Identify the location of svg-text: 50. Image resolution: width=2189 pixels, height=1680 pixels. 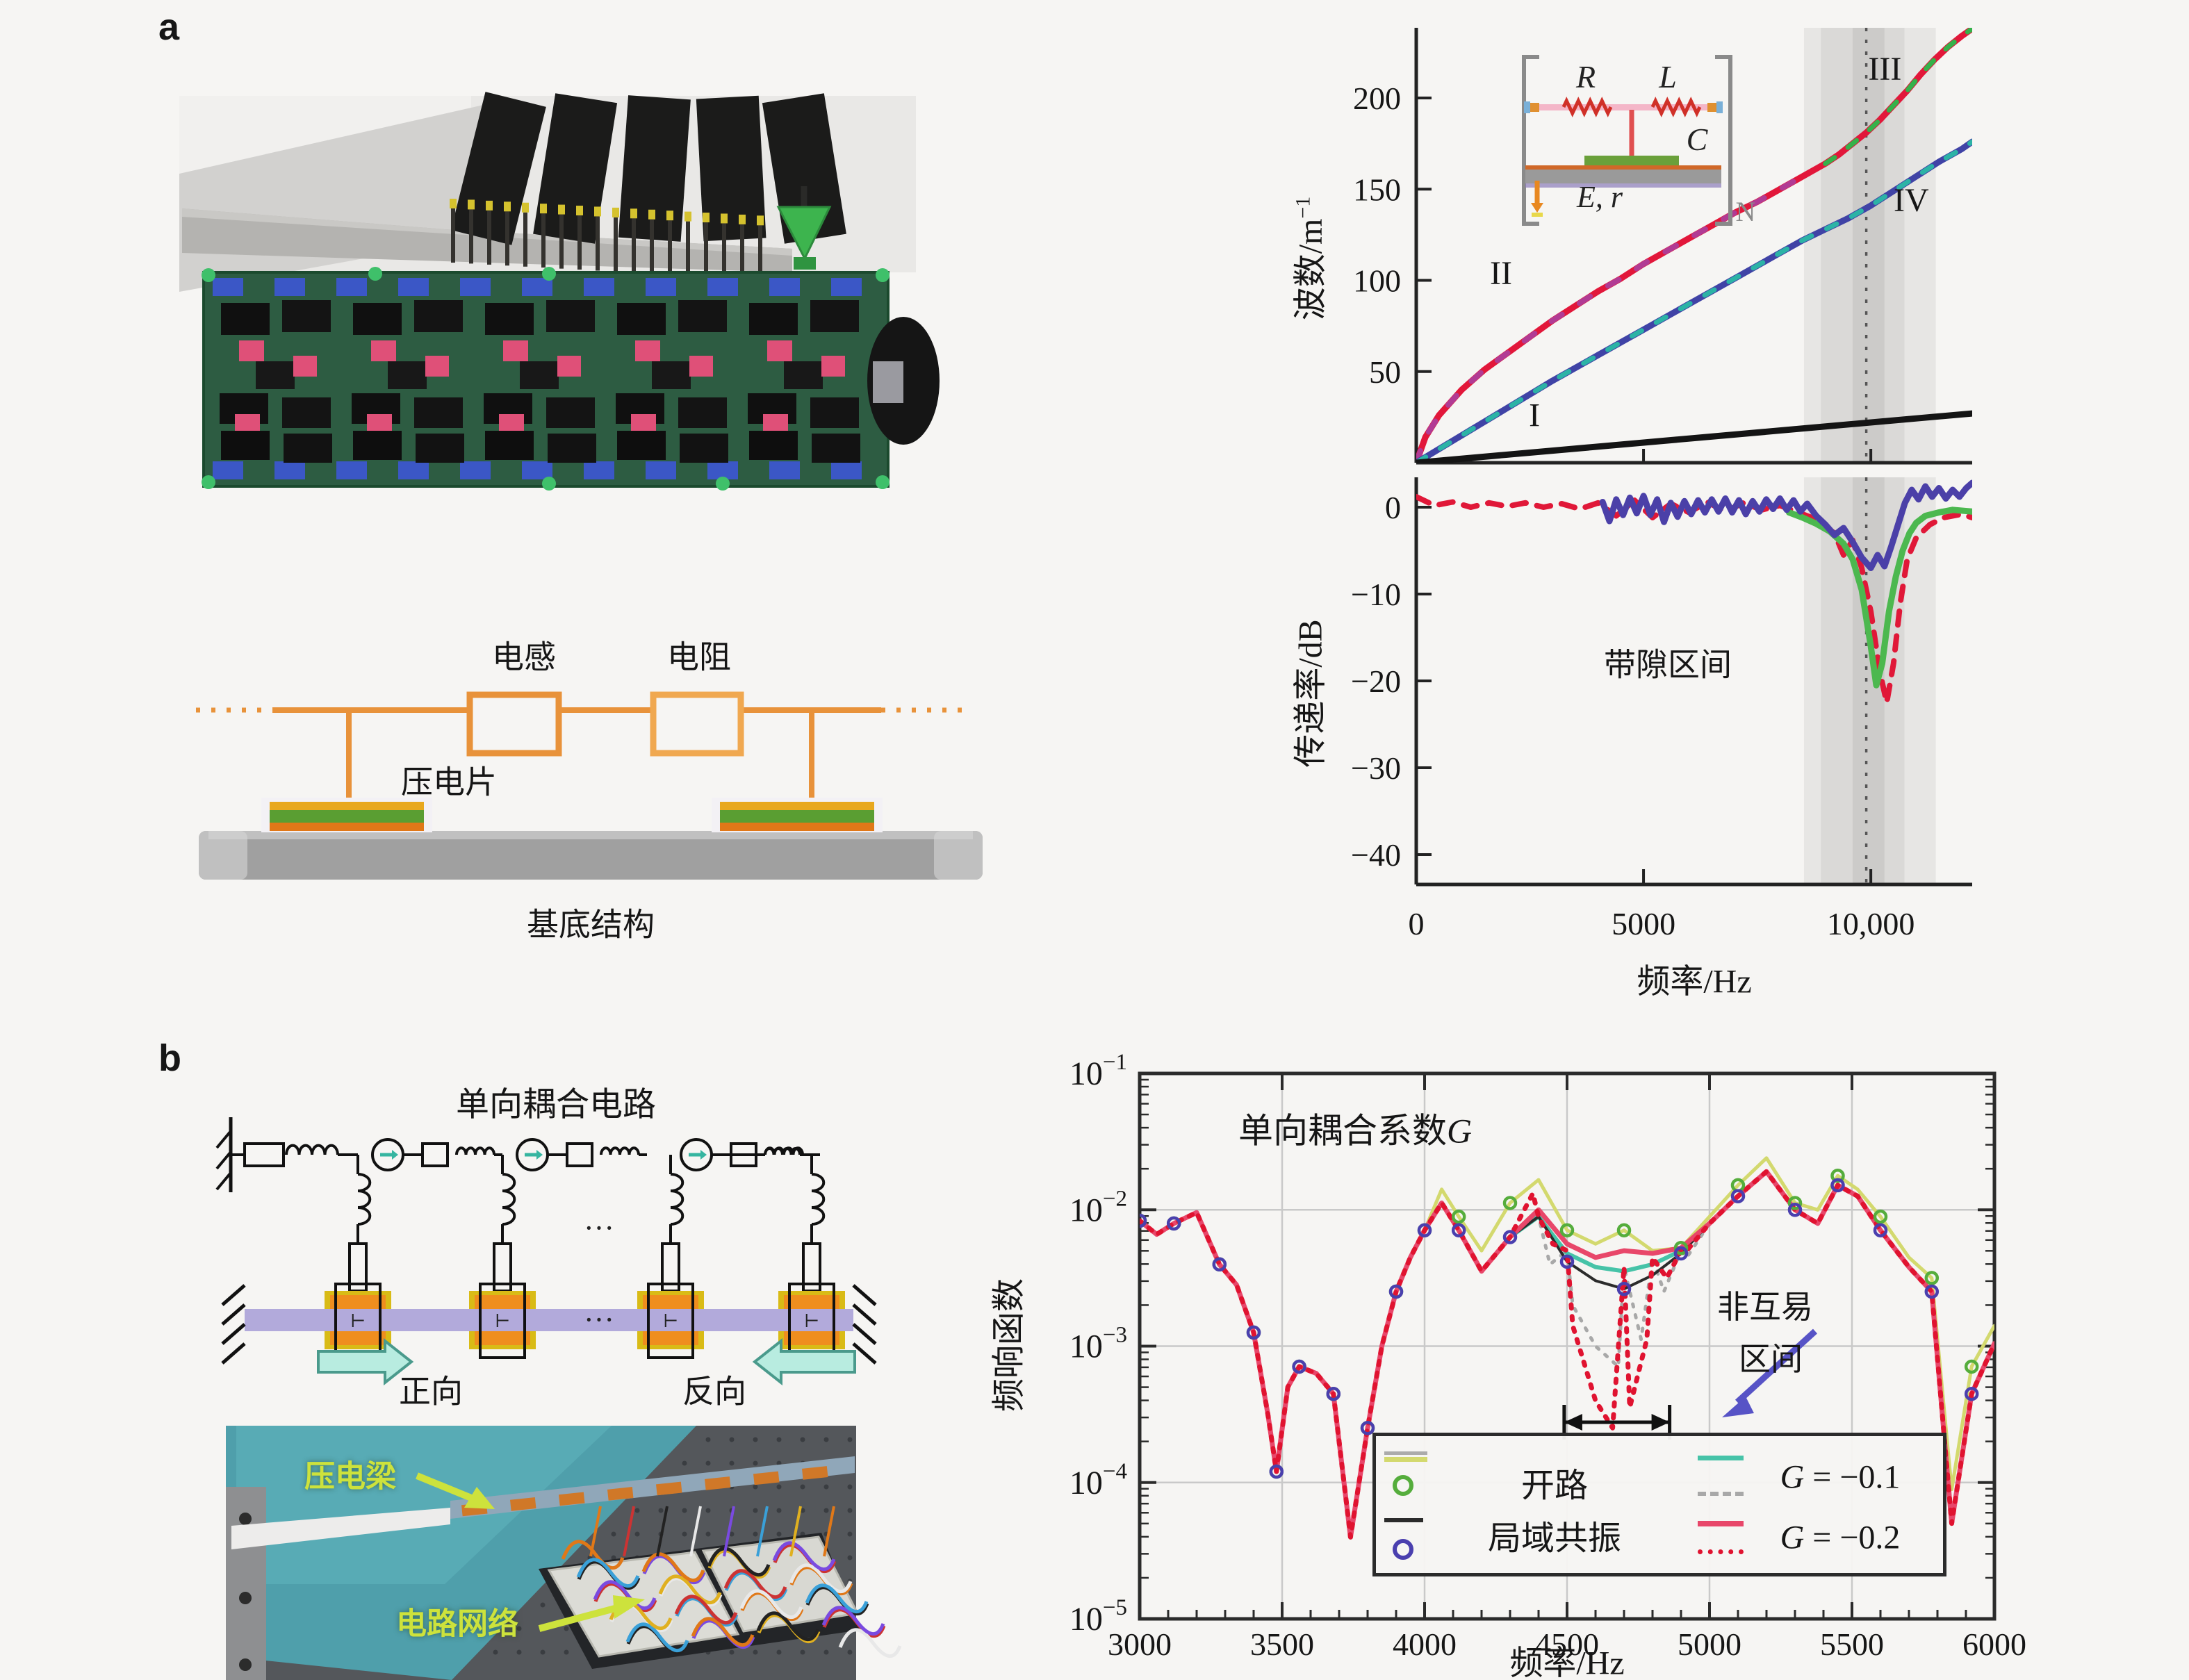
(1385, 372).